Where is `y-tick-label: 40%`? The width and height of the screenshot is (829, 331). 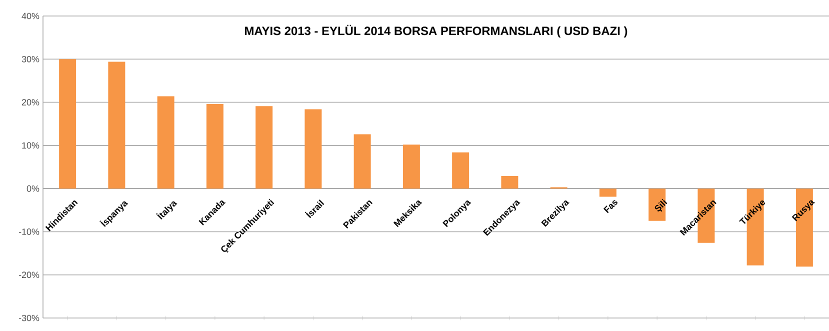 y-tick-label: 40% is located at coordinates (31, 16).